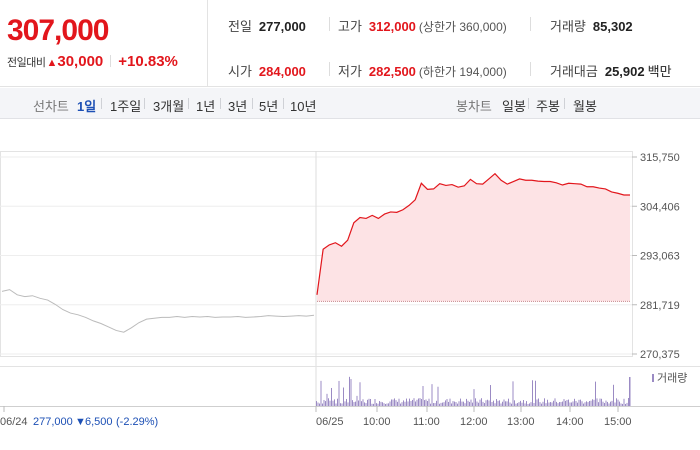  I want to click on price-summary: 307,000 전일대비▲30,000 +10.83%, so click(104, 43).